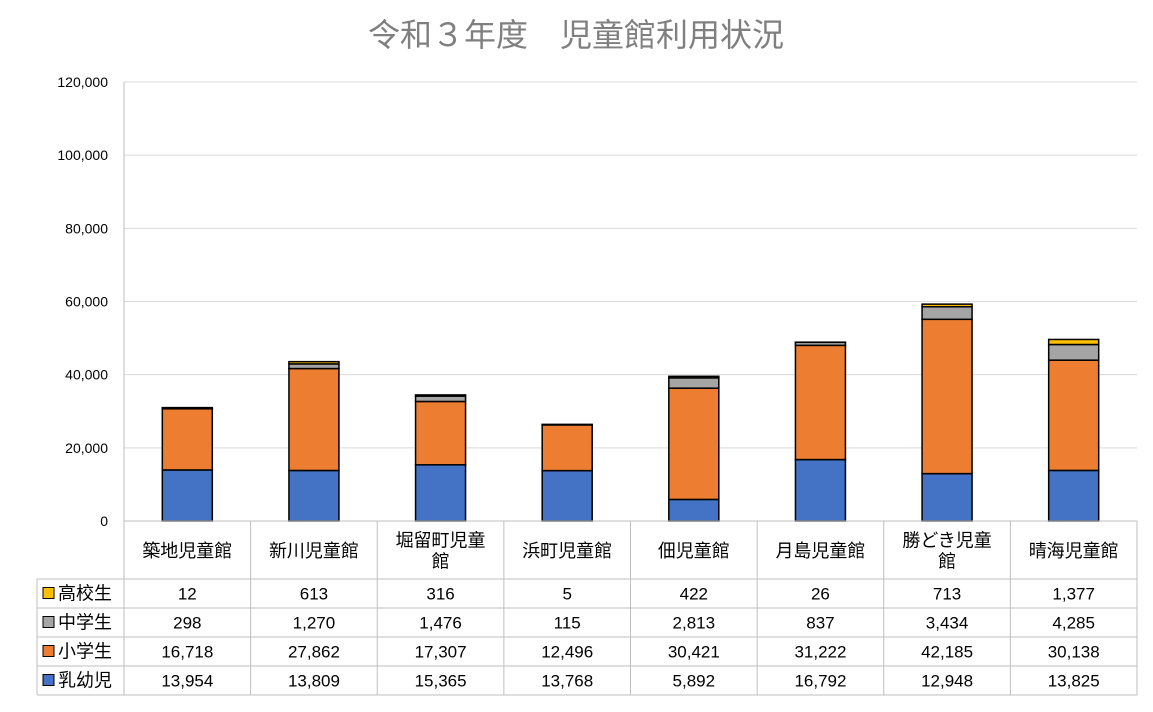 This screenshot has height=712, width=1153. What do you see at coordinates (566, 594) in the screenshot?
I see `data-label: 5` at bounding box center [566, 594].